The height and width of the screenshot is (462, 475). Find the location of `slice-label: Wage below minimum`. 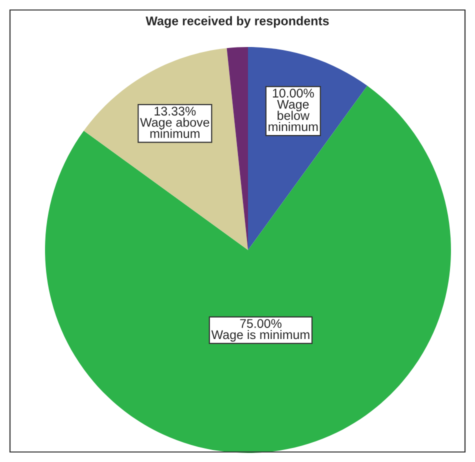

slice-label: Wage below minimum is located at coordinates (293, 116).